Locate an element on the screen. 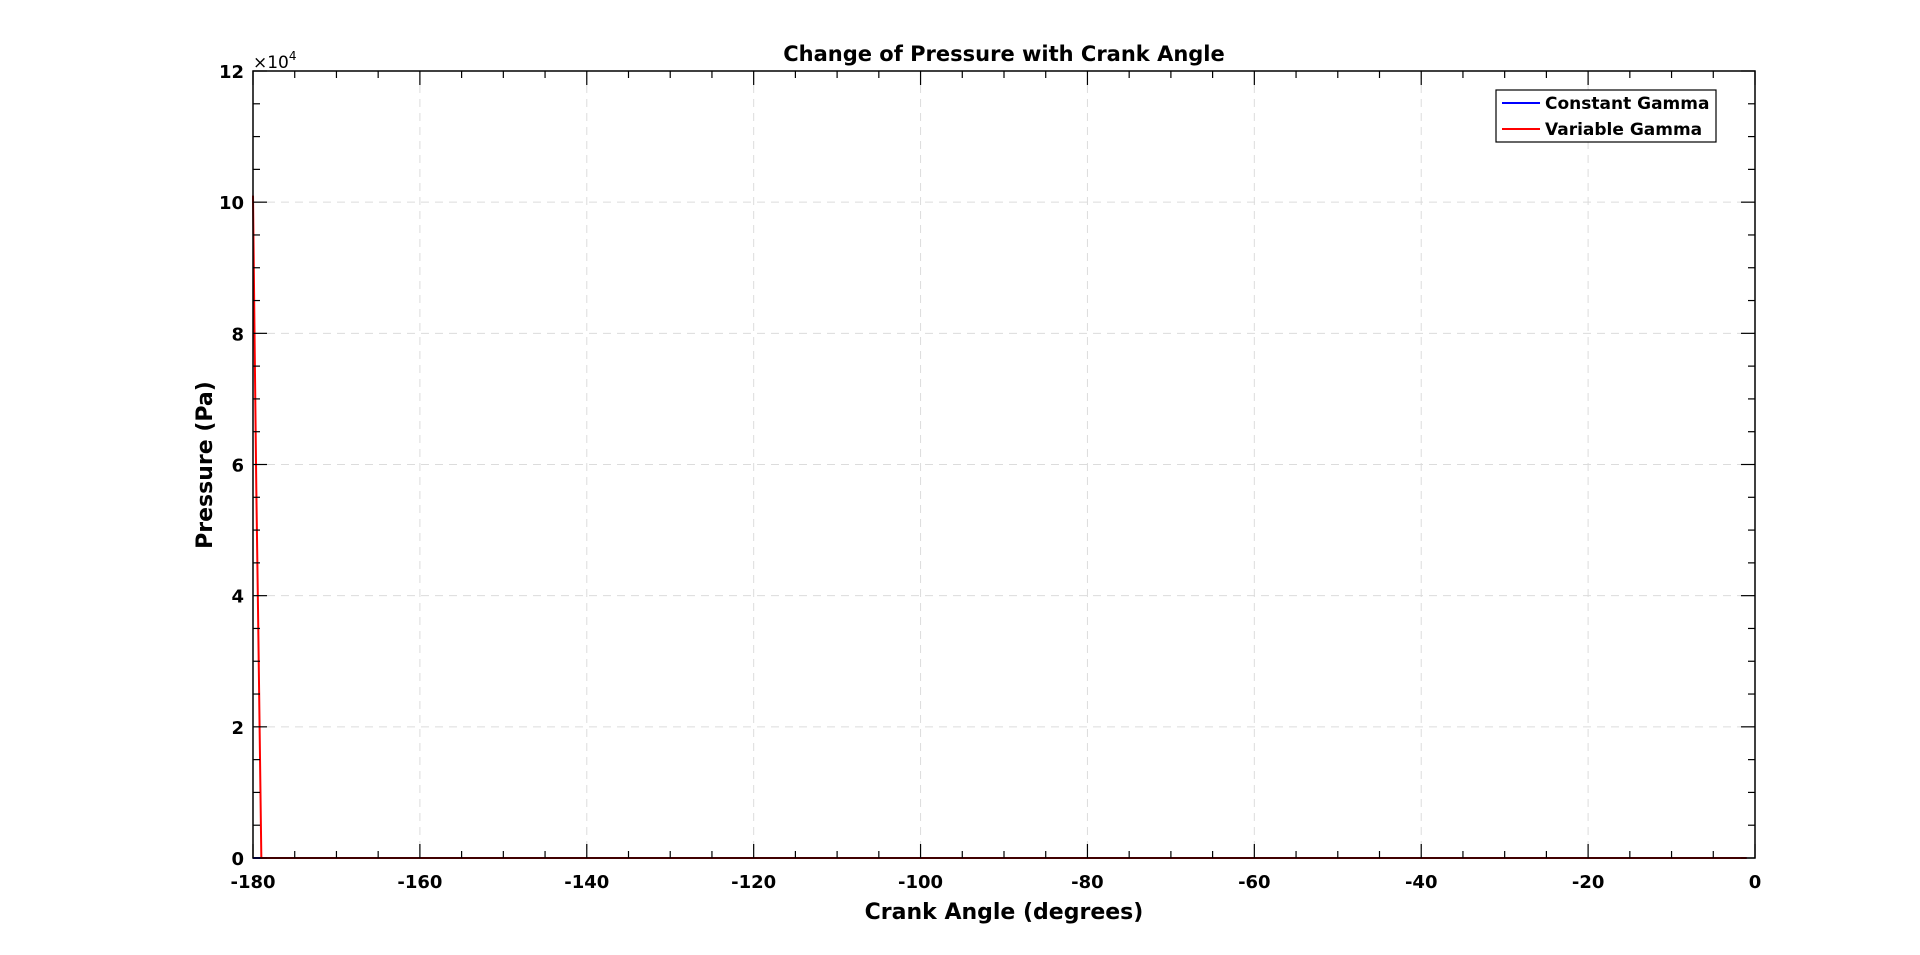  y-exponent-power: 4 is located at coordinates (293, 56).